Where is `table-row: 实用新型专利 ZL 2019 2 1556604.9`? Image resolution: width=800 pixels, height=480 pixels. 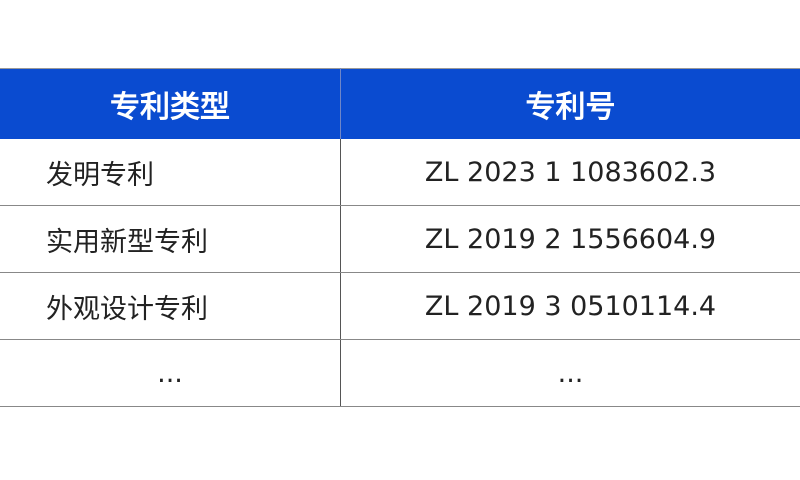
table-row: 实用新型专利 ZL 2019 2 1556604.9 is located at coordinates (400, 239).